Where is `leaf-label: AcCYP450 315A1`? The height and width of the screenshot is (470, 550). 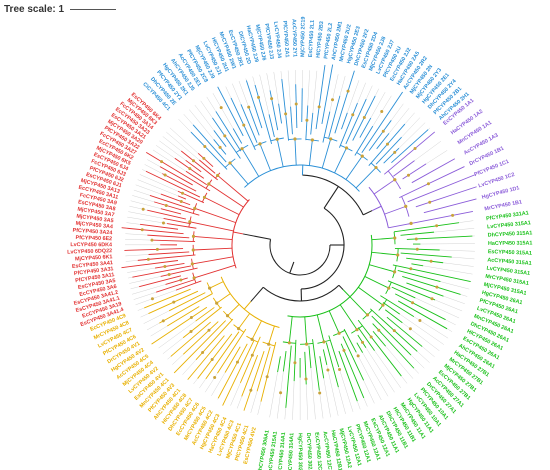
leaf-label: AcCYP450 315A1 is located at coordinates (509, 262).